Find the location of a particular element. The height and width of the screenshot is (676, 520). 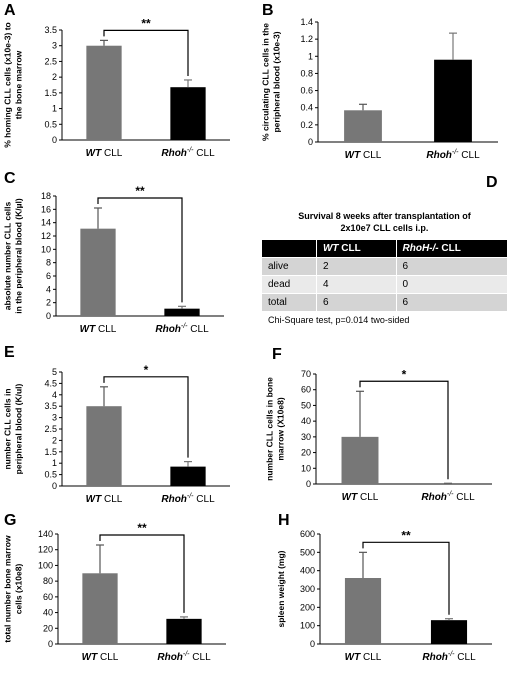

panel-label-f: F is located at coordinates (277, 354).